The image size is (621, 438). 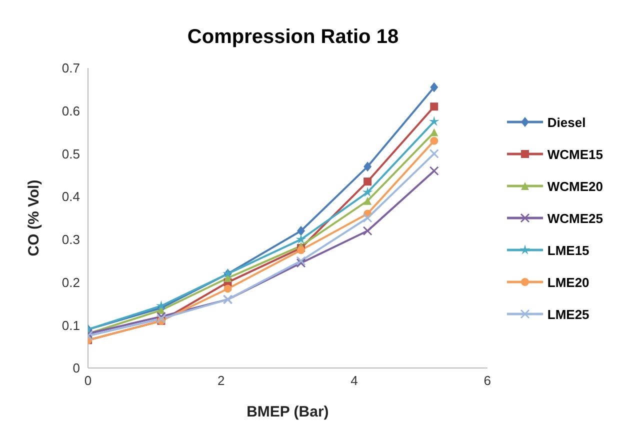 What do you see at coordinates (71, 154) in the screenshot?
I see `y-tick-label: 0.5` at bounding box center [71, 154].